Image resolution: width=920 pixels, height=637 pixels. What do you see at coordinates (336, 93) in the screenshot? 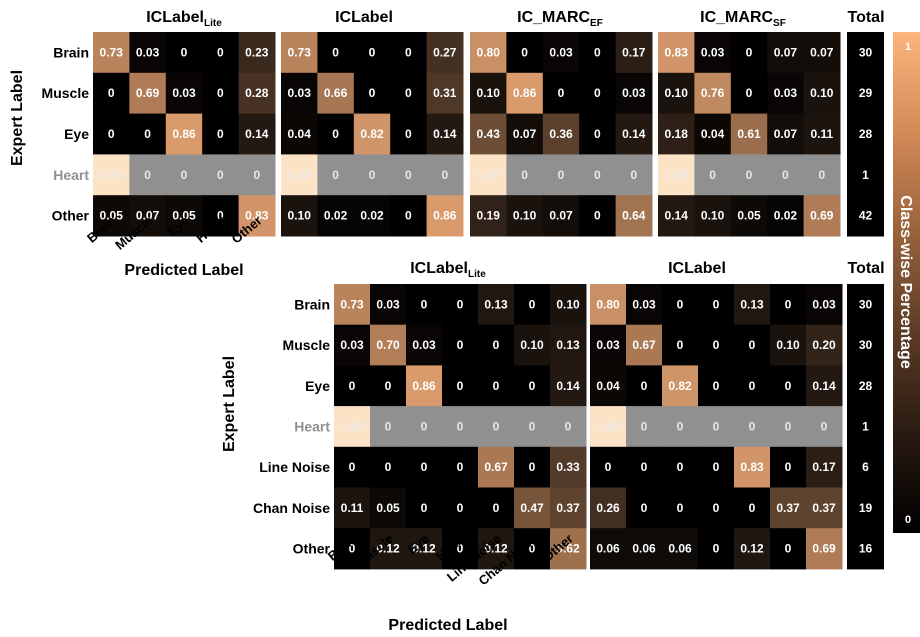
I see `cell-value-label: 0.66` at bounding box center [336, 93].